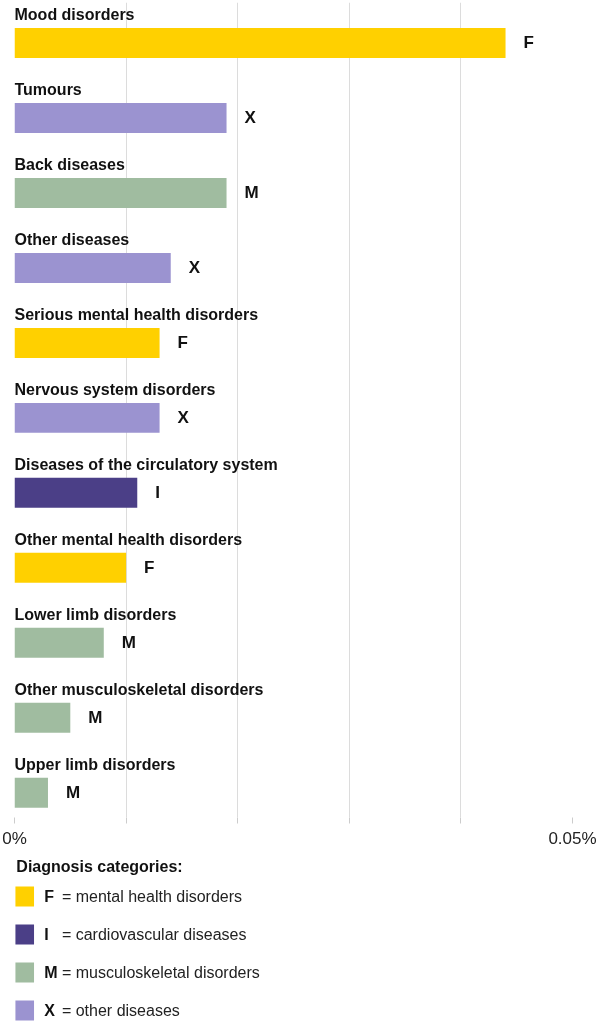 The image size is (600, 1031). What do you see at coordinates (128, 540) in the screenshot?
I see `y-tick-label: Other mental health disorders` at bounding box center [128, 540].